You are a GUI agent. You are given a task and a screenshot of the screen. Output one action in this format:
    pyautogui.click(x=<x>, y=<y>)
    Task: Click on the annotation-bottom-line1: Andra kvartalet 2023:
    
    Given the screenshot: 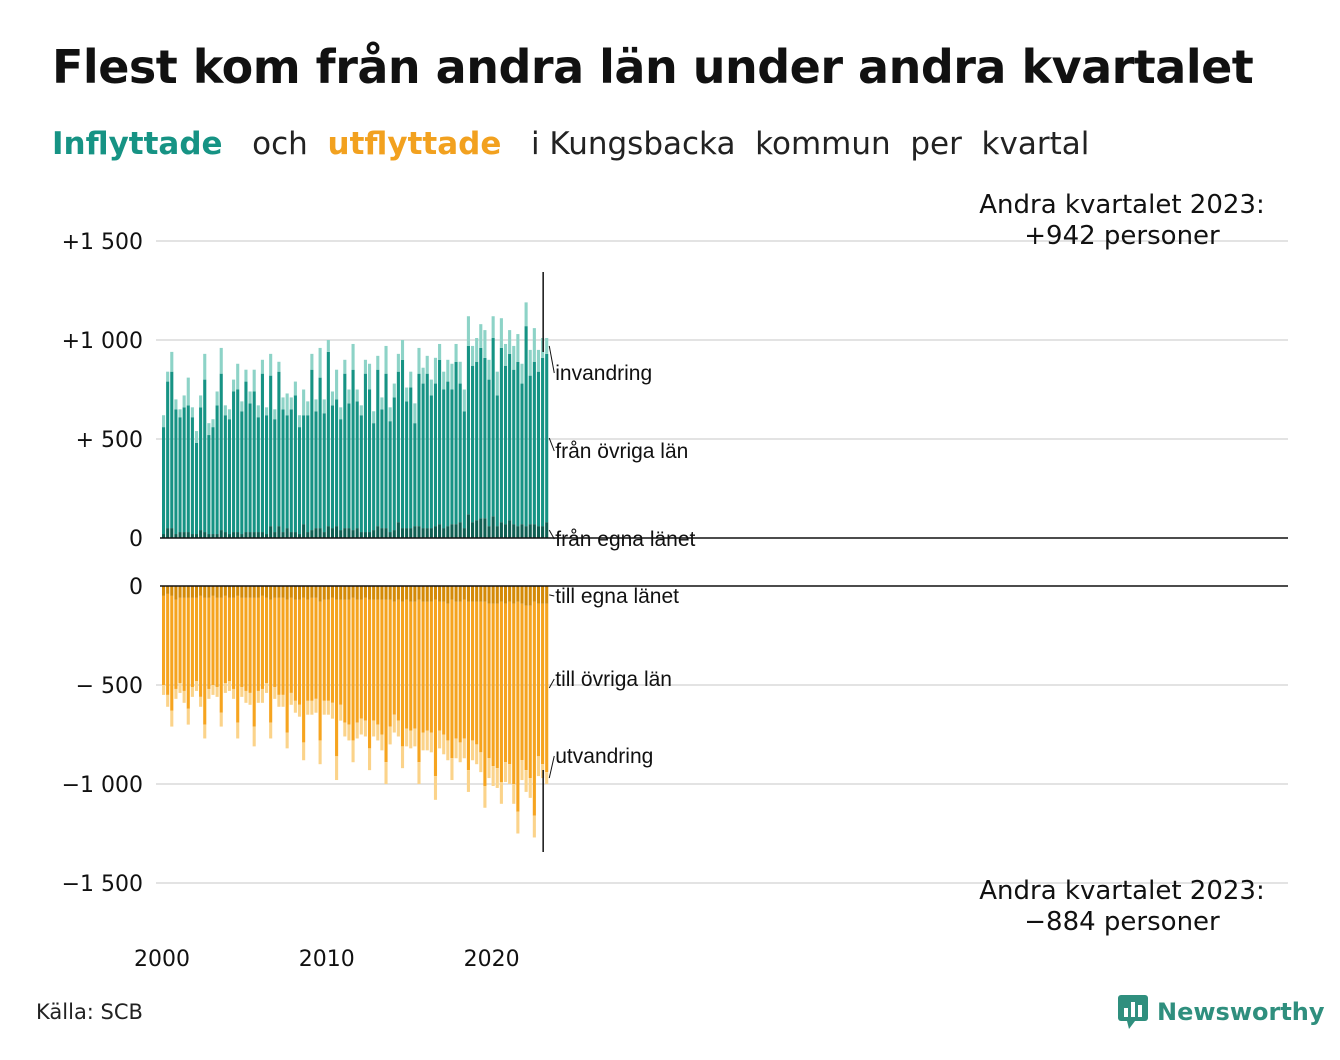 What is the action you would take?
    pyautogui.click(x=1121, y=891)
    